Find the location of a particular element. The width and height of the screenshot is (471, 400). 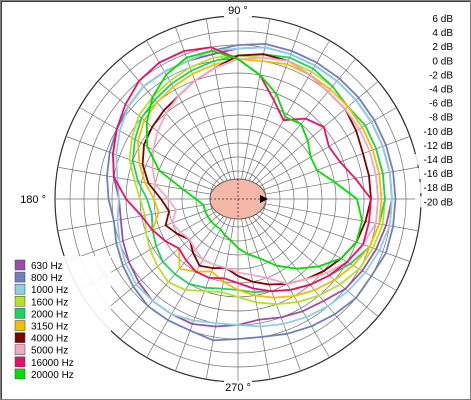

radial-tick-label: 4 dB is located at coordinates (442, 33).